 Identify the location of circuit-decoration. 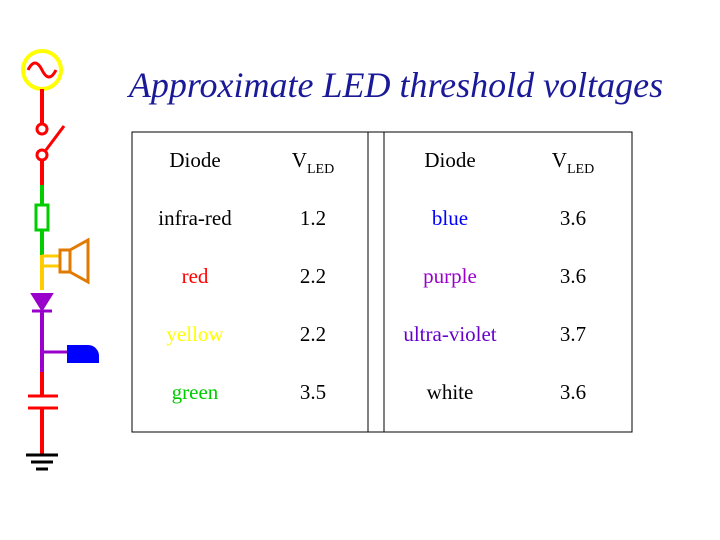
(60, 260).